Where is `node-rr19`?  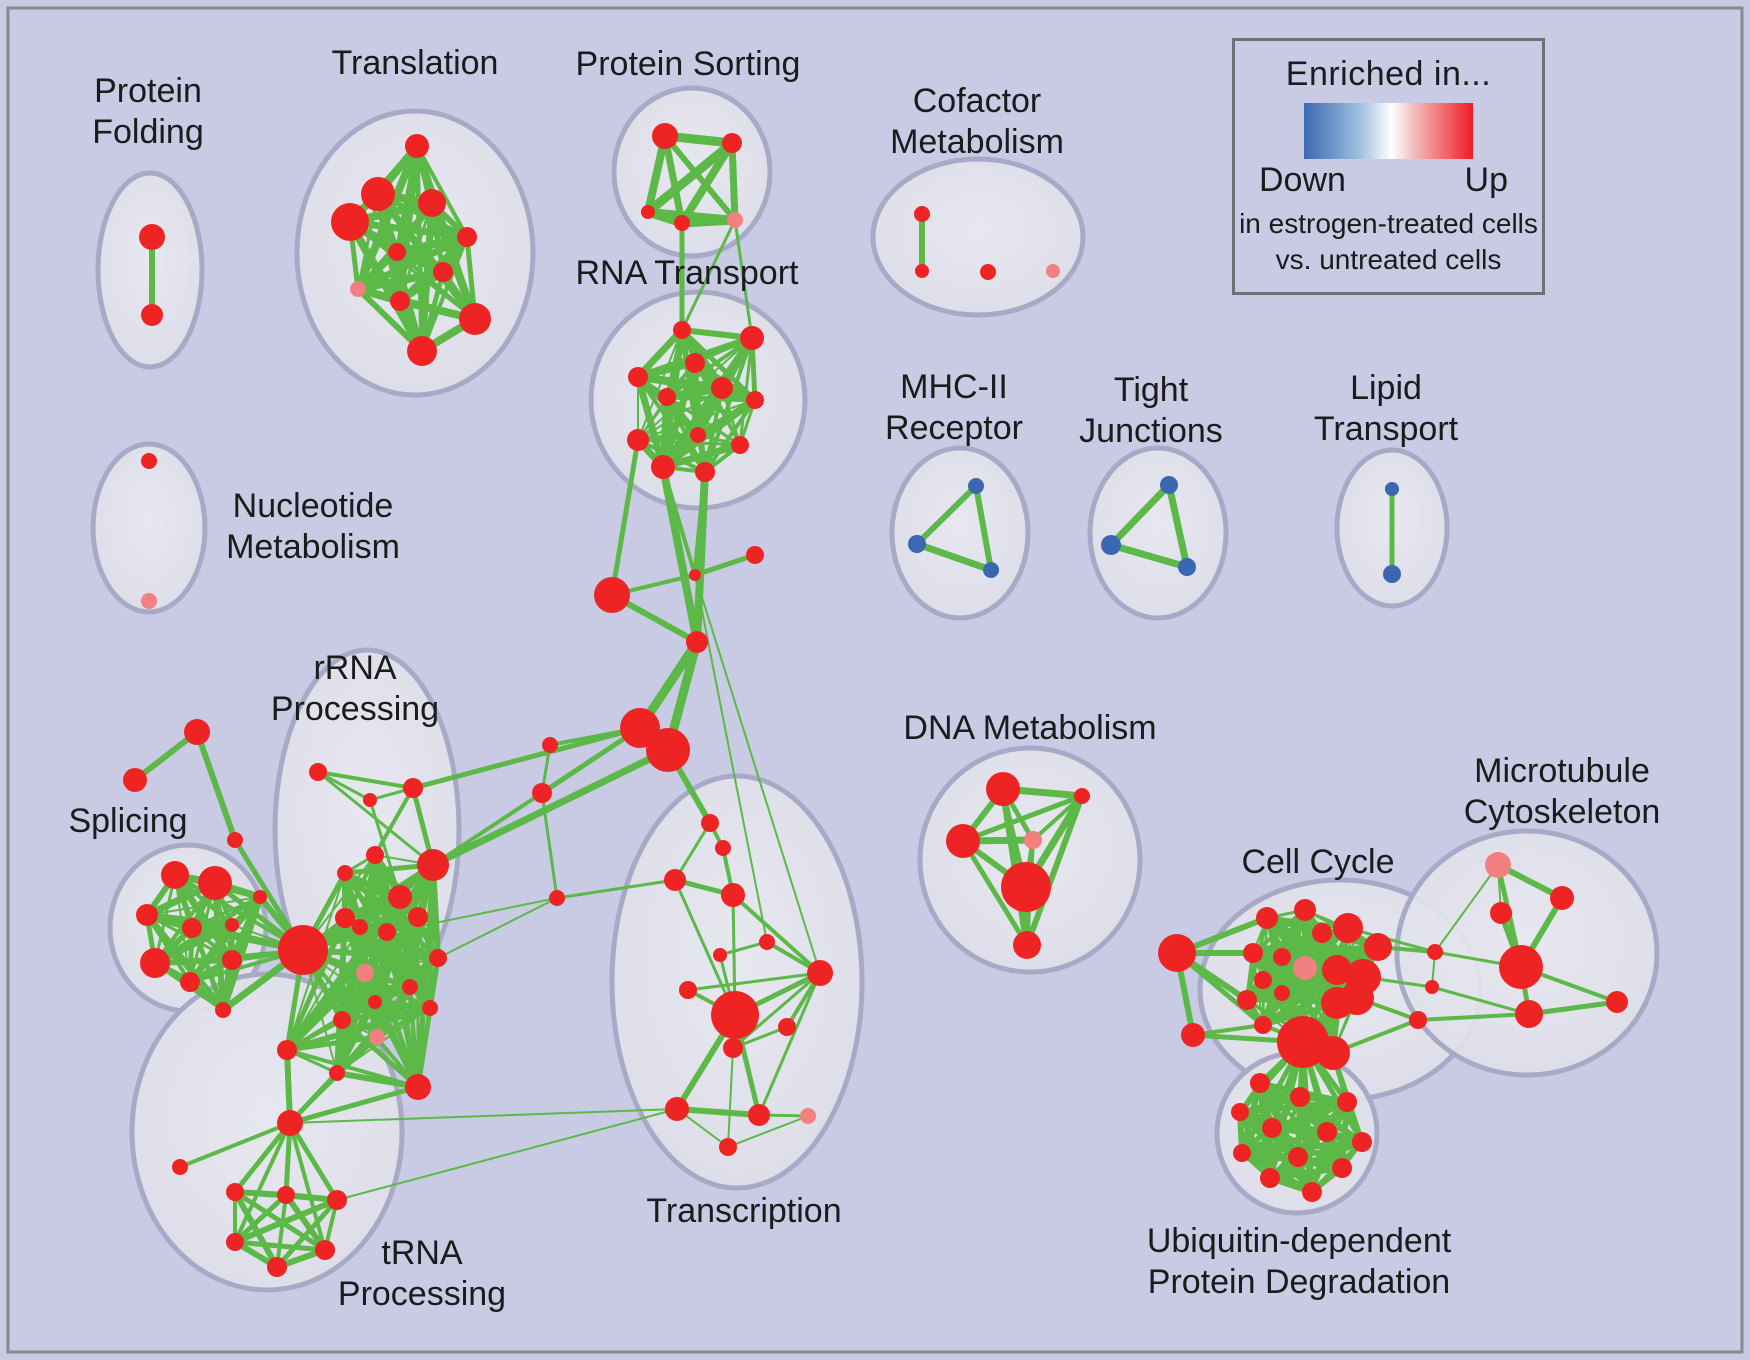 node-rr19 is located at coordinates (287, 1050).